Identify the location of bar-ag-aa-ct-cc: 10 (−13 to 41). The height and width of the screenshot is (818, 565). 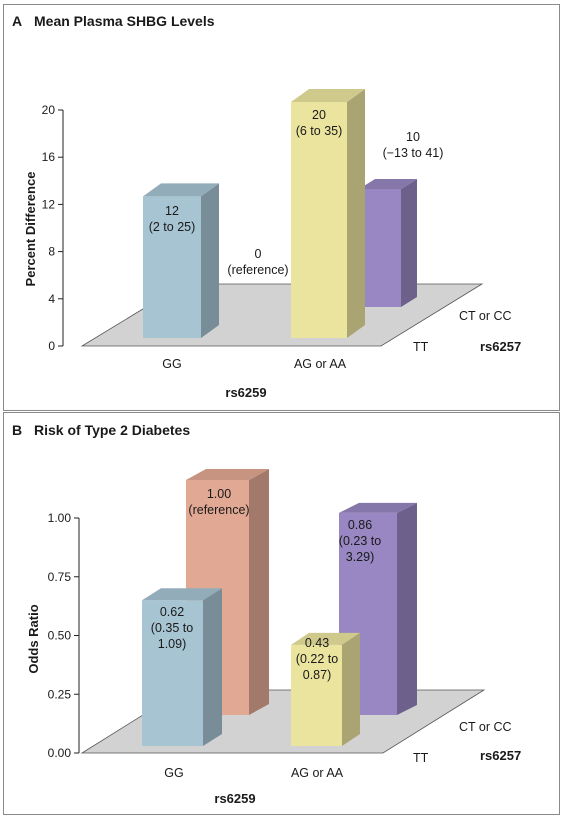
(401, 218).